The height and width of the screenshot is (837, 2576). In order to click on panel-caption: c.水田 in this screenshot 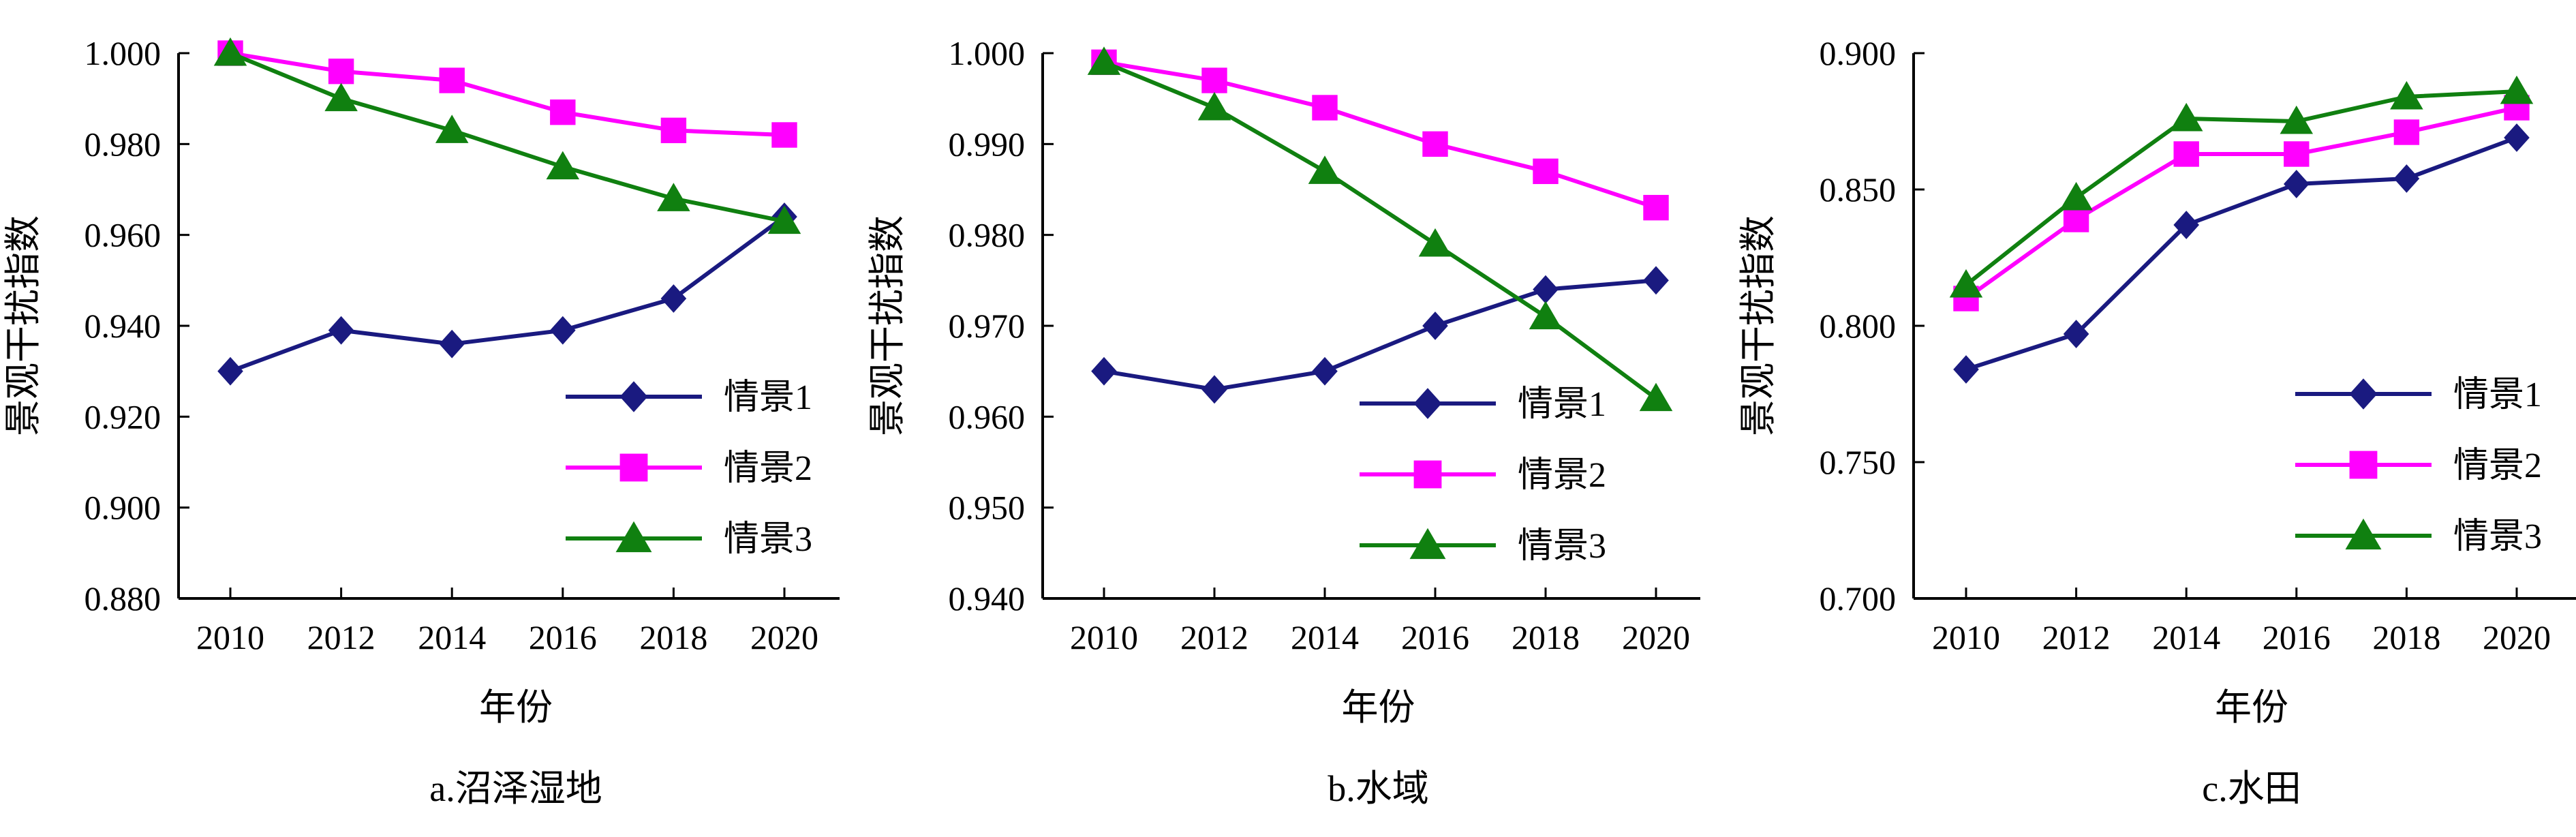, I will do `click(2251, 788)`.